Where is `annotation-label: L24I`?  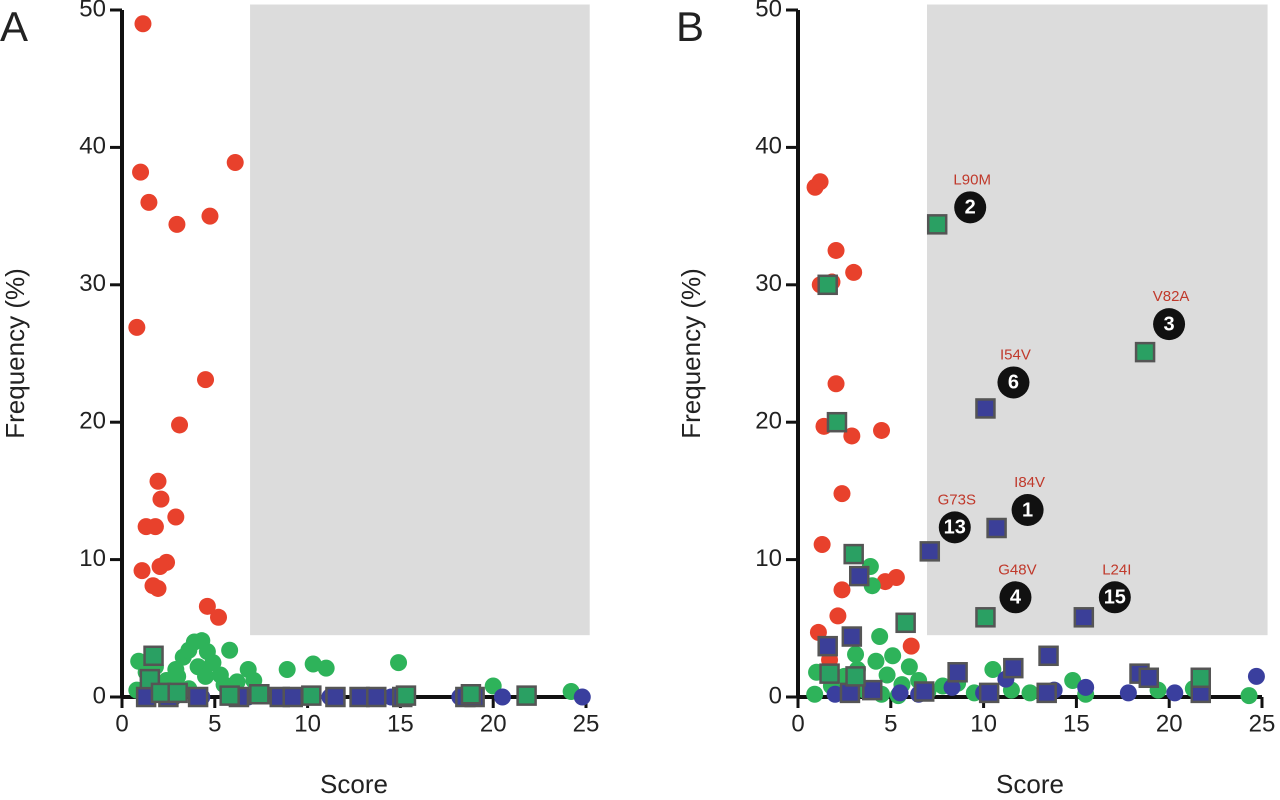 annotation-label: L24I is located at coordinates (1116, 569).